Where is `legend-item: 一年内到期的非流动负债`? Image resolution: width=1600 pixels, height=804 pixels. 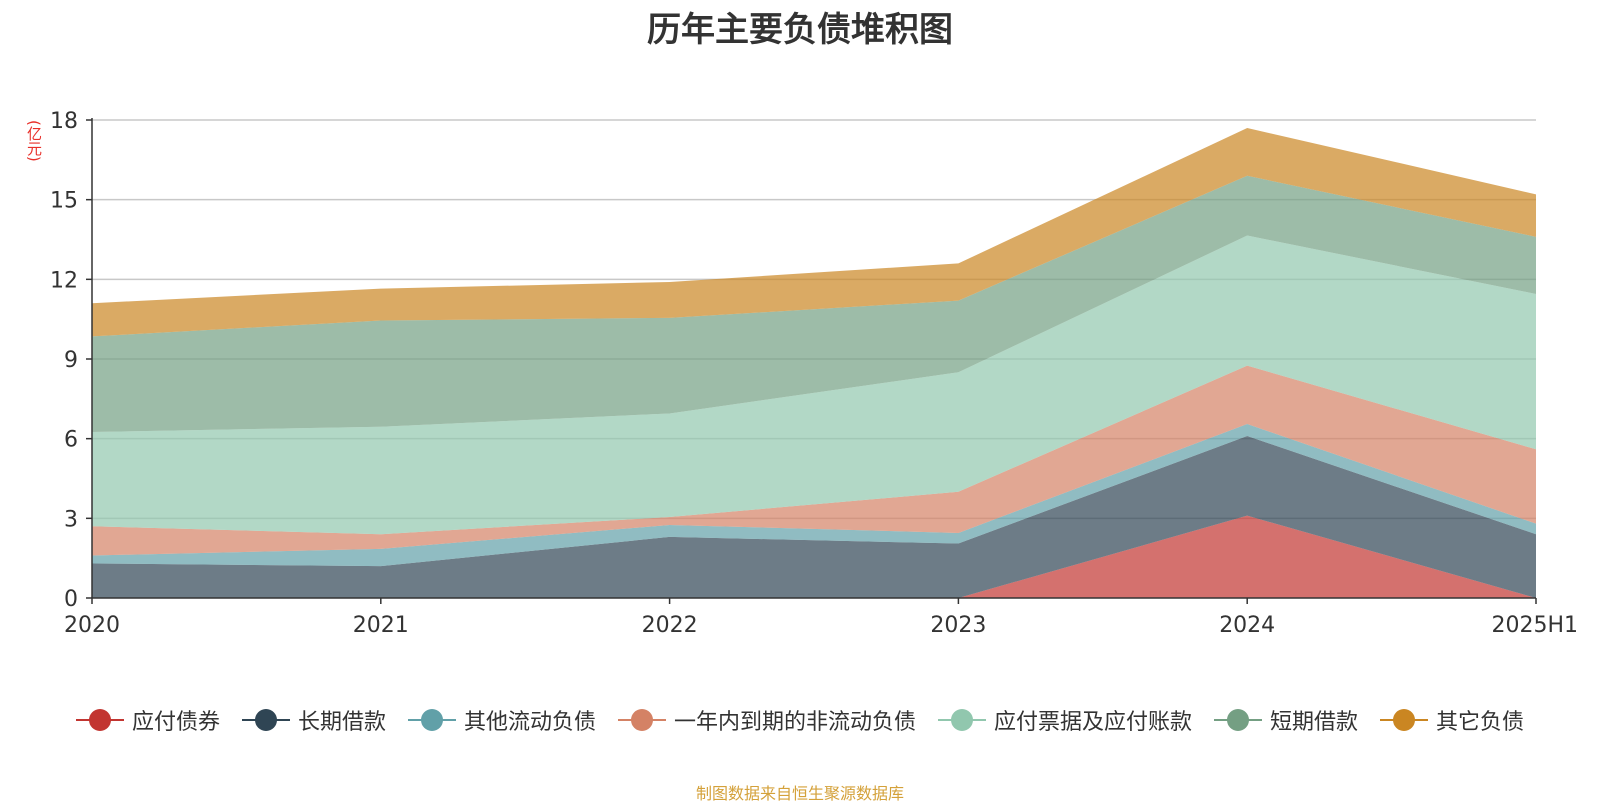
legend-item: 一年内到期的非流动负债 is located at coordinates (766, 720).